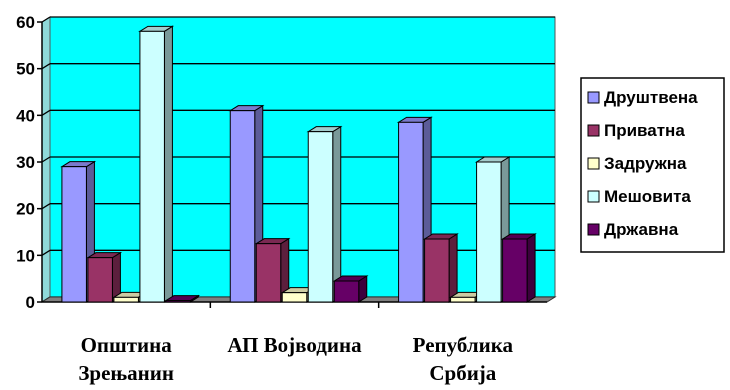 This screenshot has width=730, height=390. Describe the element at coordinates (294, 345) in the screenshot. I see `category-label: АП Војводина` at that location.